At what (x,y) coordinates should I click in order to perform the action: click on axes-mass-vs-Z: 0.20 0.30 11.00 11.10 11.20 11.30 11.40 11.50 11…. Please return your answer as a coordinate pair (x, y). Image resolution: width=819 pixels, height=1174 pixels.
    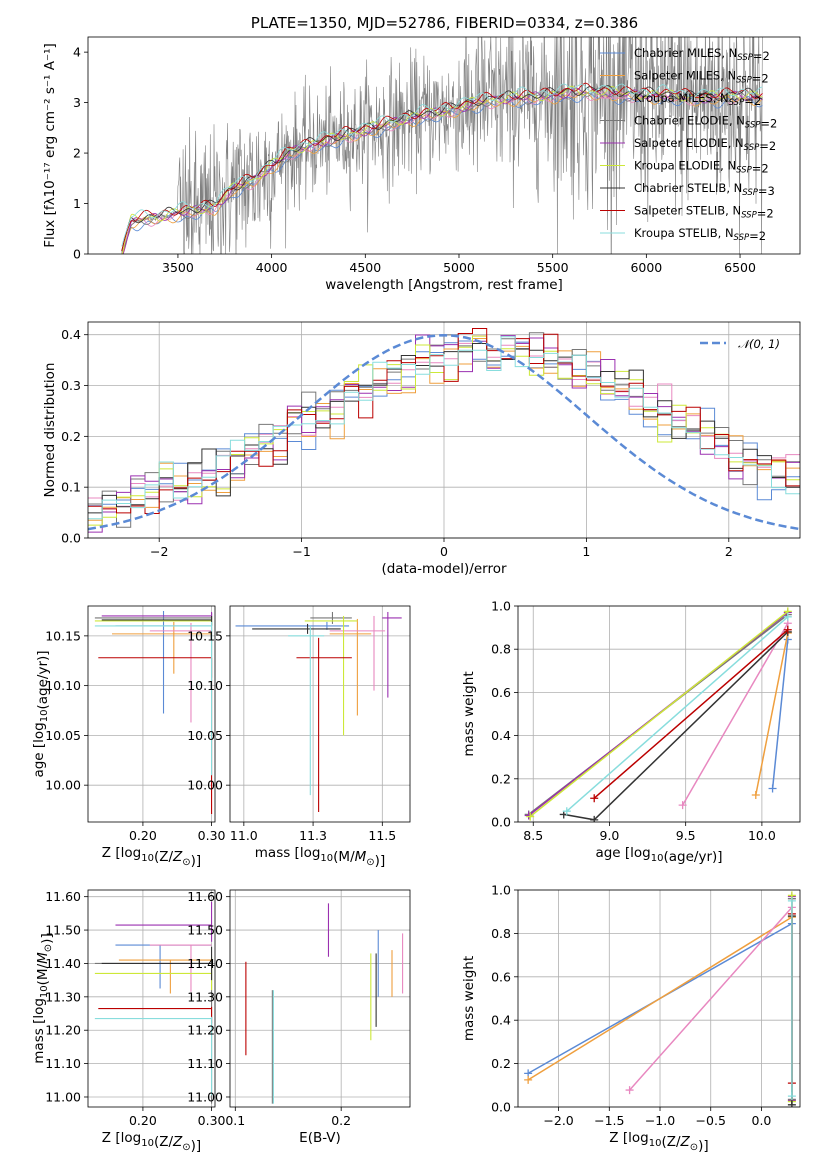
    Looking at the image, I should click on (128, 1021).